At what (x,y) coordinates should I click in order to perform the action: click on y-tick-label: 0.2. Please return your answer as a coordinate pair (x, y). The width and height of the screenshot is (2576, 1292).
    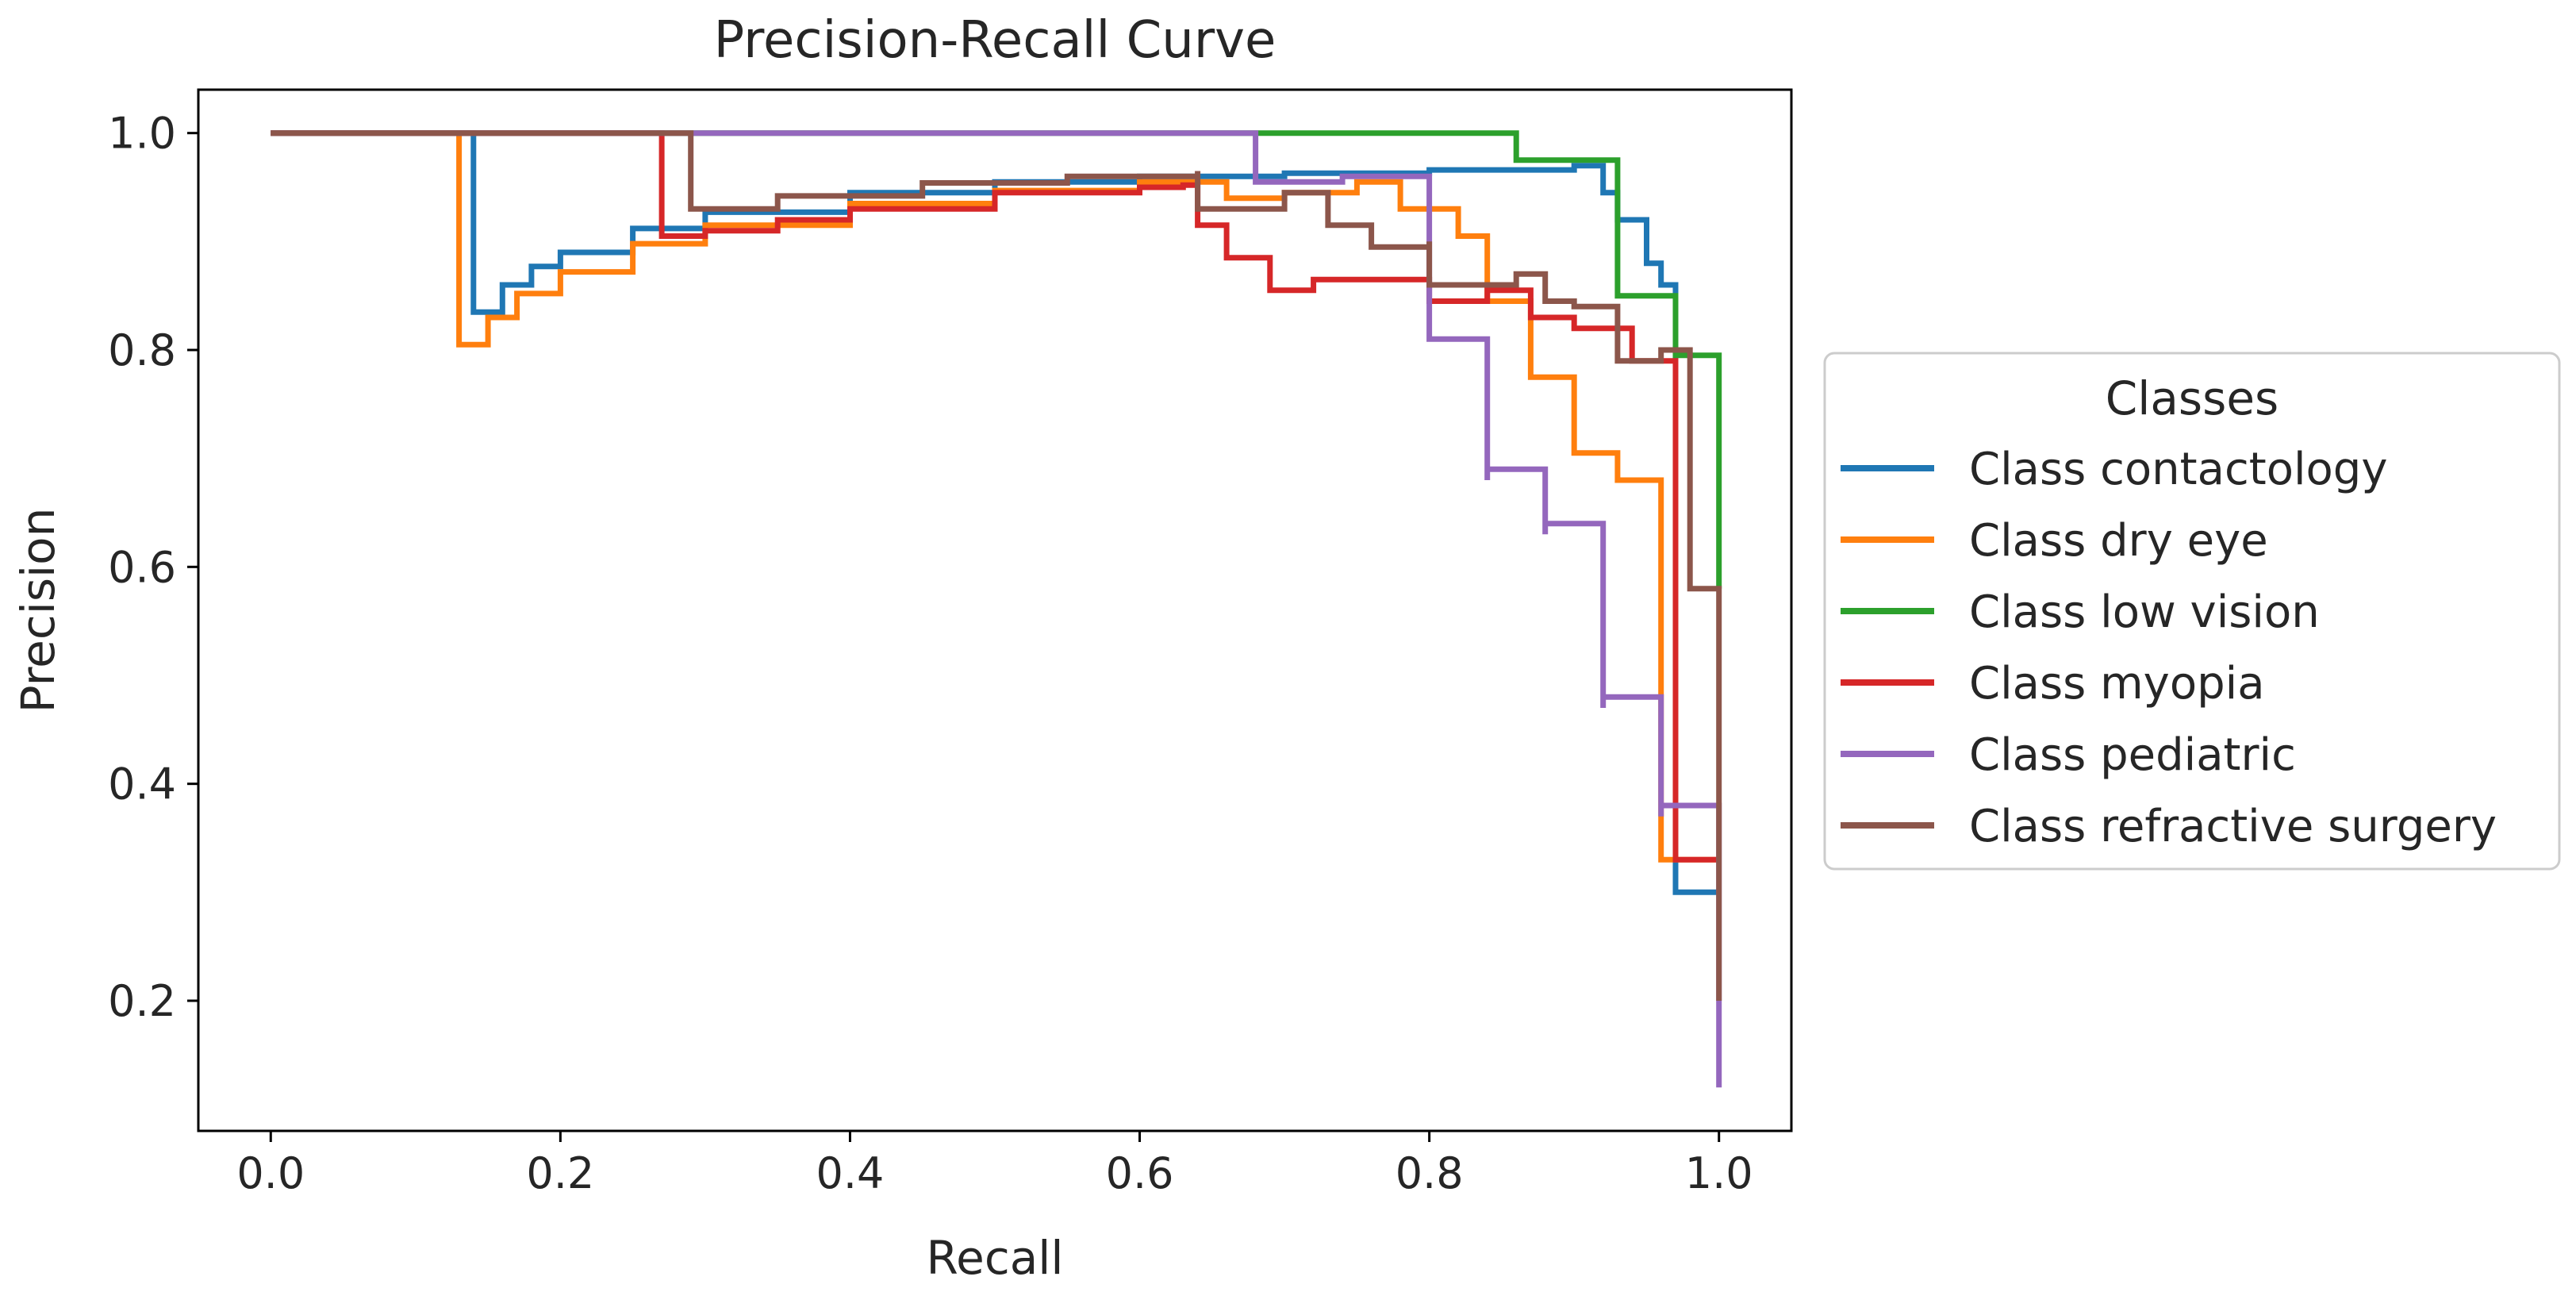
    Looking at the image, I should click on (142, 1001).